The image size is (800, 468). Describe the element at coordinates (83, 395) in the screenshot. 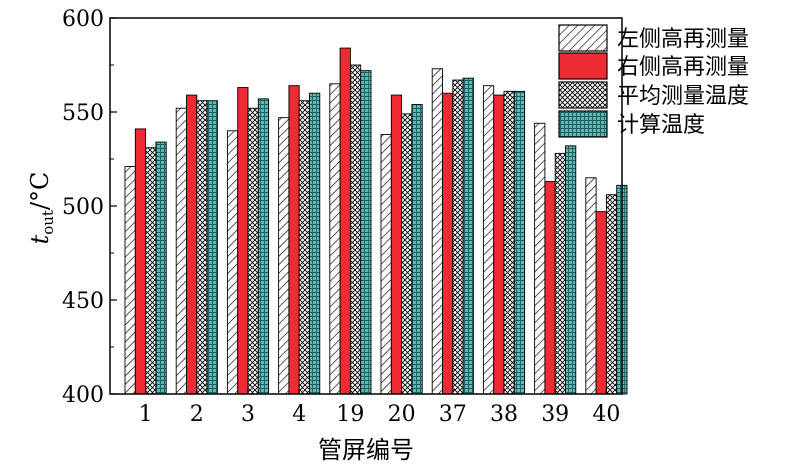

I see `y-tick-label-400: 400` at that location.